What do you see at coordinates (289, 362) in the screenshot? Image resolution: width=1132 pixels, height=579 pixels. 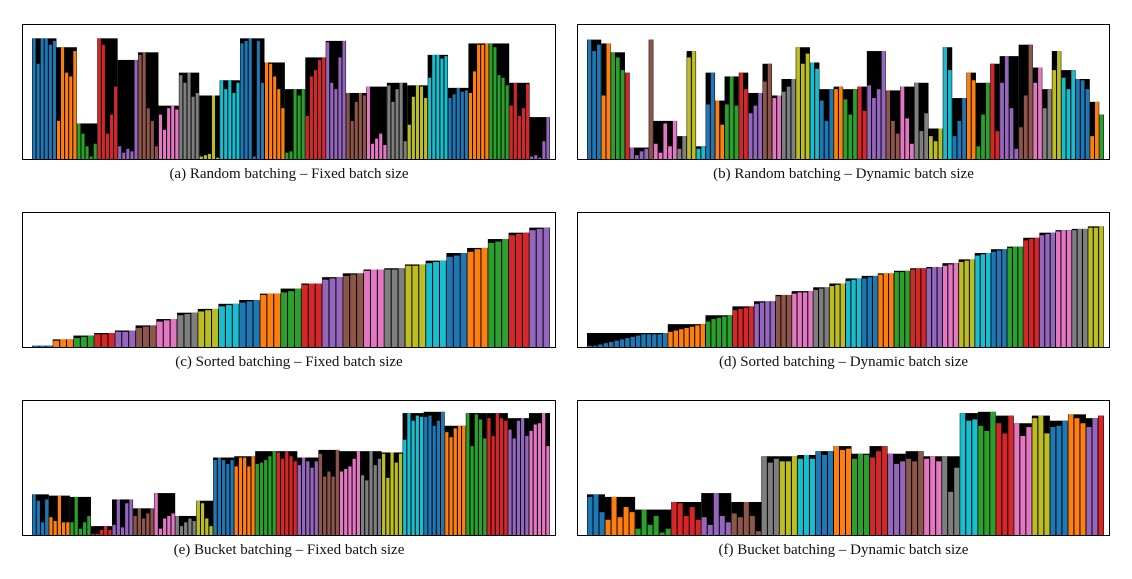 I see `chart-caption: (c) Sorted batching – Fixed batch size` at bounding box center [289, 362].